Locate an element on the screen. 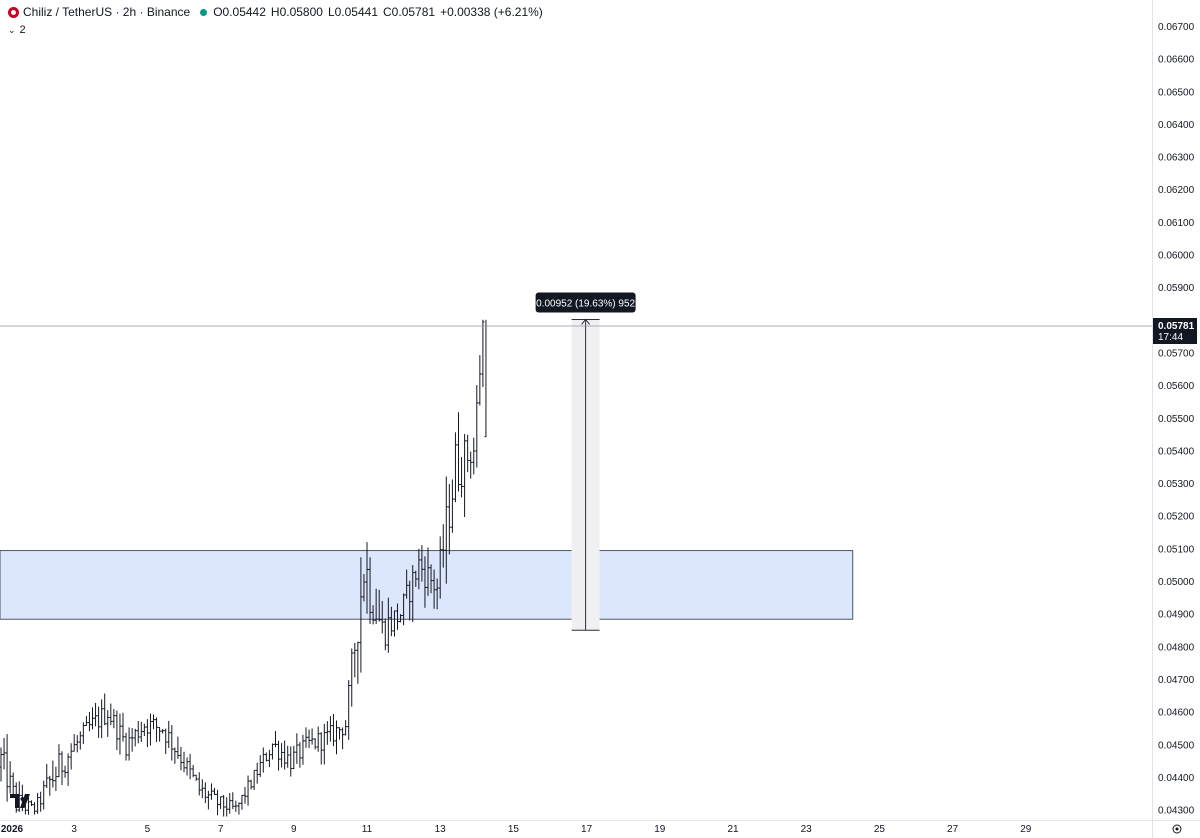 The image size is (1200, 838). demand-zone-rect is located at coordinates (427, 585).